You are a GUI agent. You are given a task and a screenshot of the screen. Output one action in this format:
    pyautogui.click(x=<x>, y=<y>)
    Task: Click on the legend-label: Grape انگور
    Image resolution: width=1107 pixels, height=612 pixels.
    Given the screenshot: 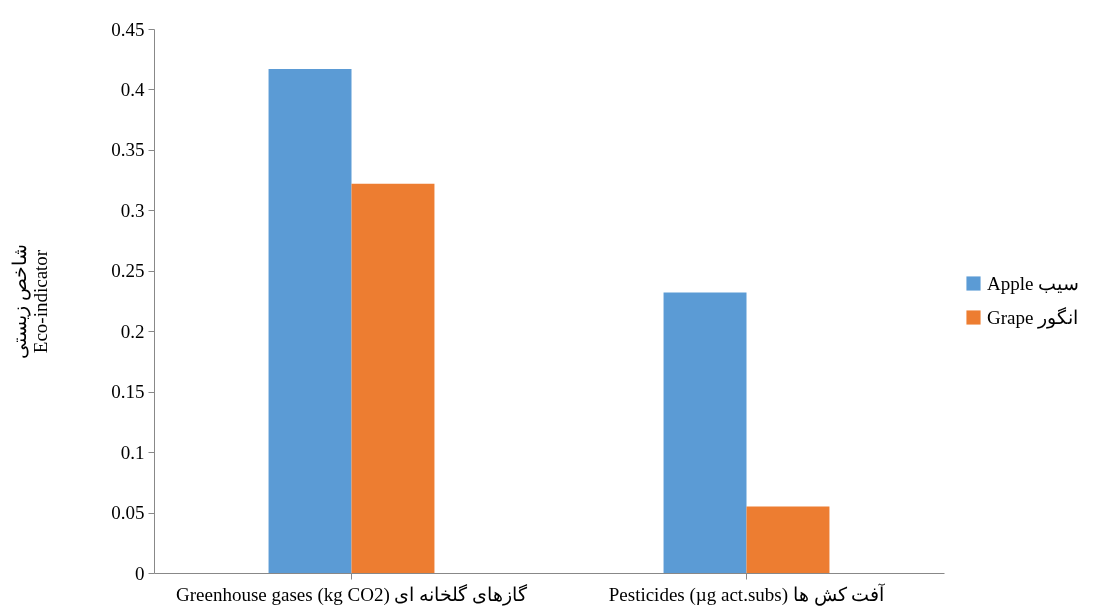 What is the action you would take?
    pyautogui.click(x=1033, y=317)
    